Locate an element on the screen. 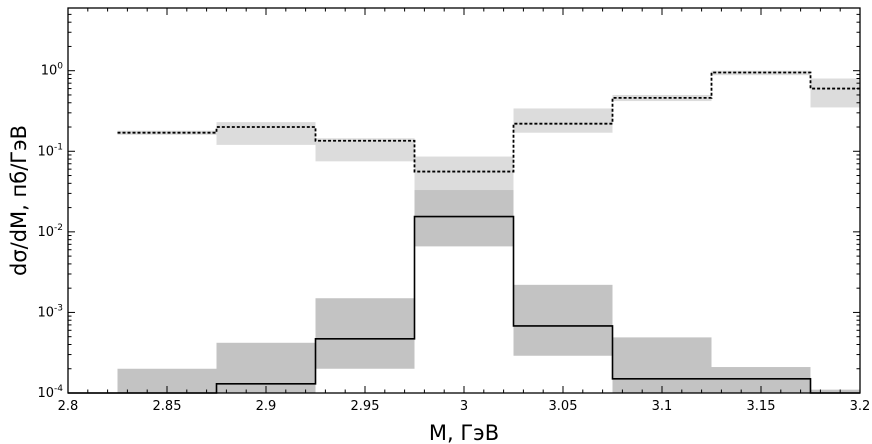 The image size is (872, 444). y-tick-label: 10⁻¹ is located at coordinates (50, 150).